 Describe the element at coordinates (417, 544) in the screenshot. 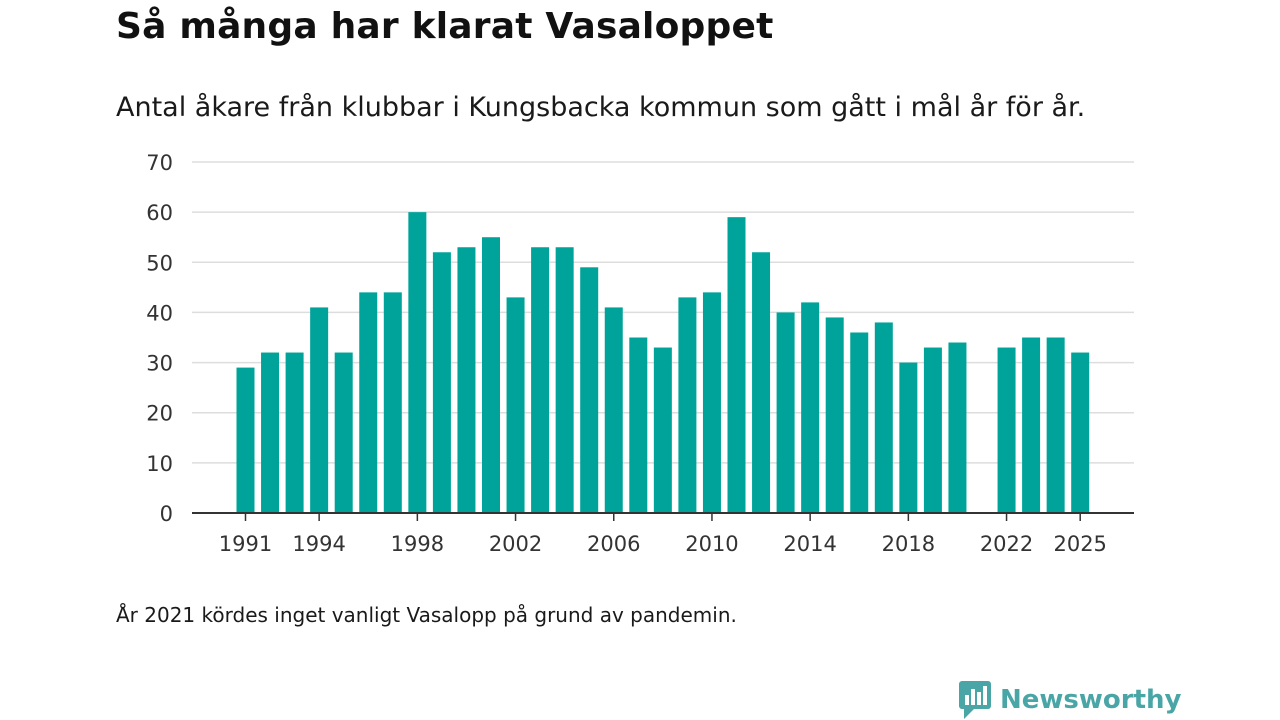

I see `x-tick-label: 1998` at that location.